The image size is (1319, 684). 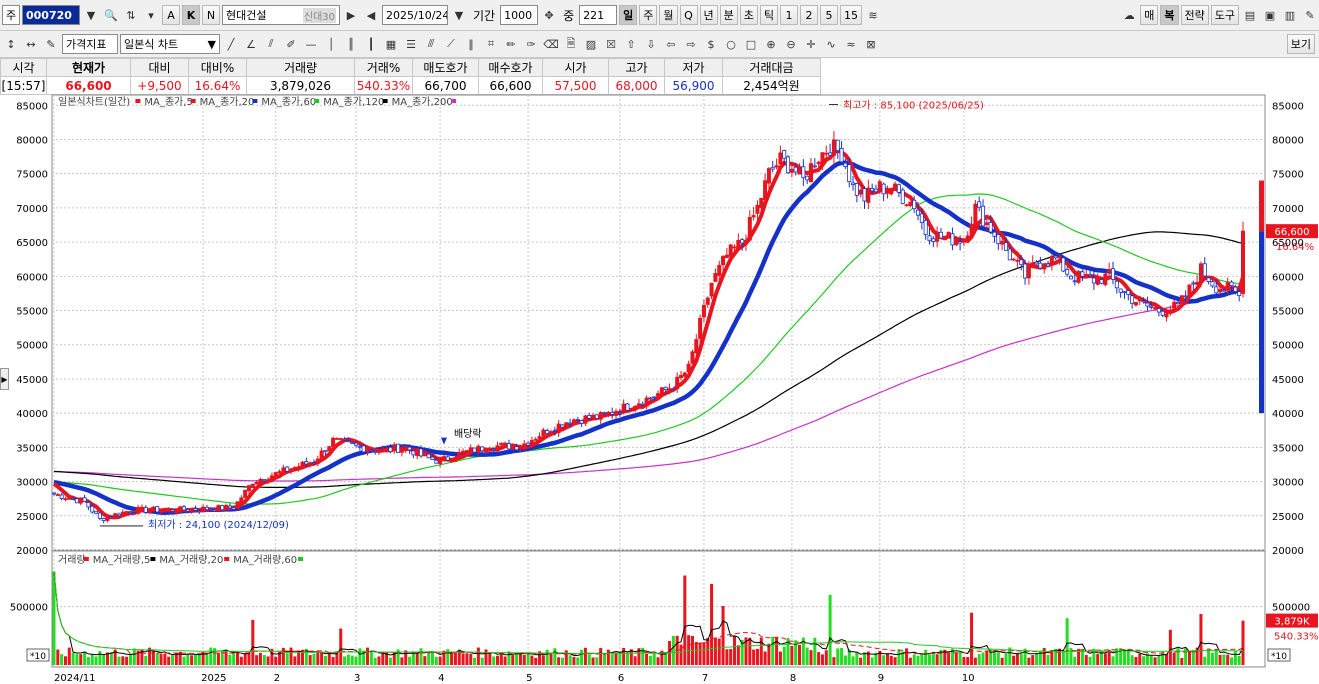 What do you see at coordinates (391, 44) in the screenshot?
I see `grid-icon: ▦` at bounding box center [391, 44].